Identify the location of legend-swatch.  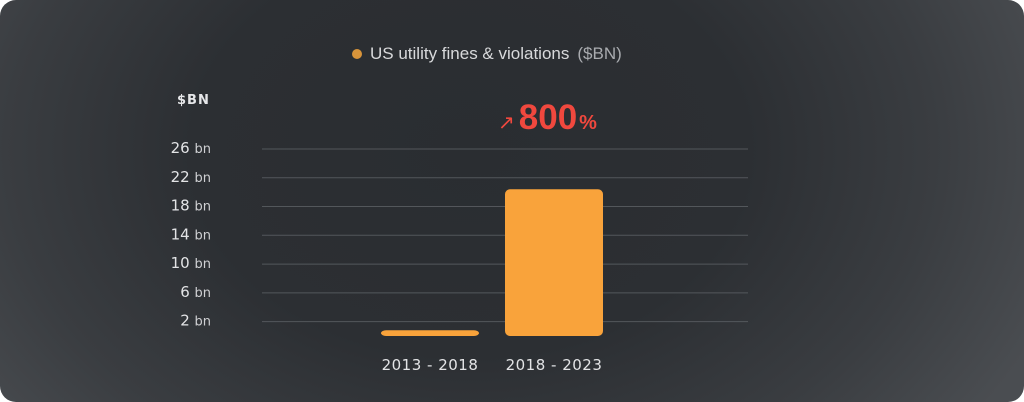
(357, 54).